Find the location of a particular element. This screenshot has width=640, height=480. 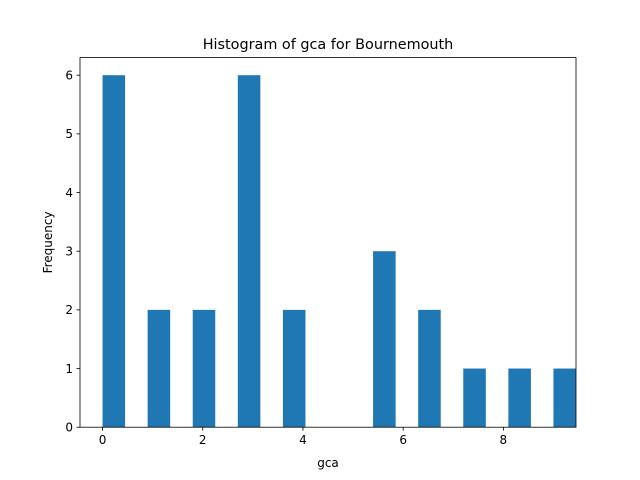

x-axis-label: gca is located at coordinates (328, 463).